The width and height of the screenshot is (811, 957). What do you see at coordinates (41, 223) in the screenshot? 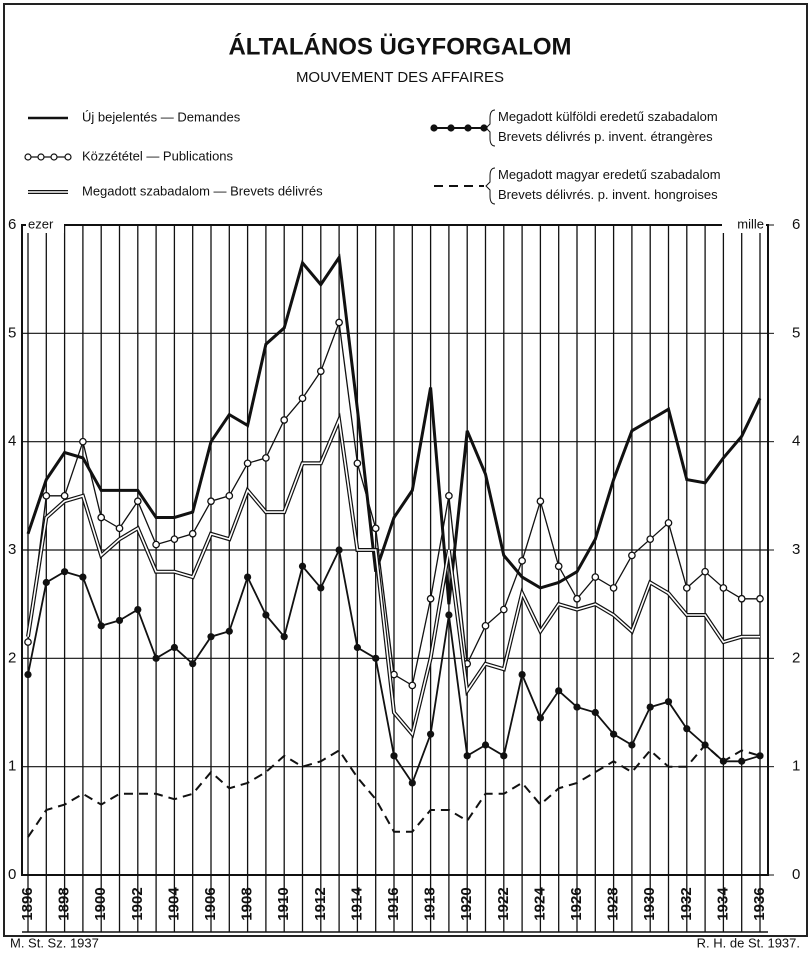
I see `y-axis-label: ezer` at bounding box center [41, 223].